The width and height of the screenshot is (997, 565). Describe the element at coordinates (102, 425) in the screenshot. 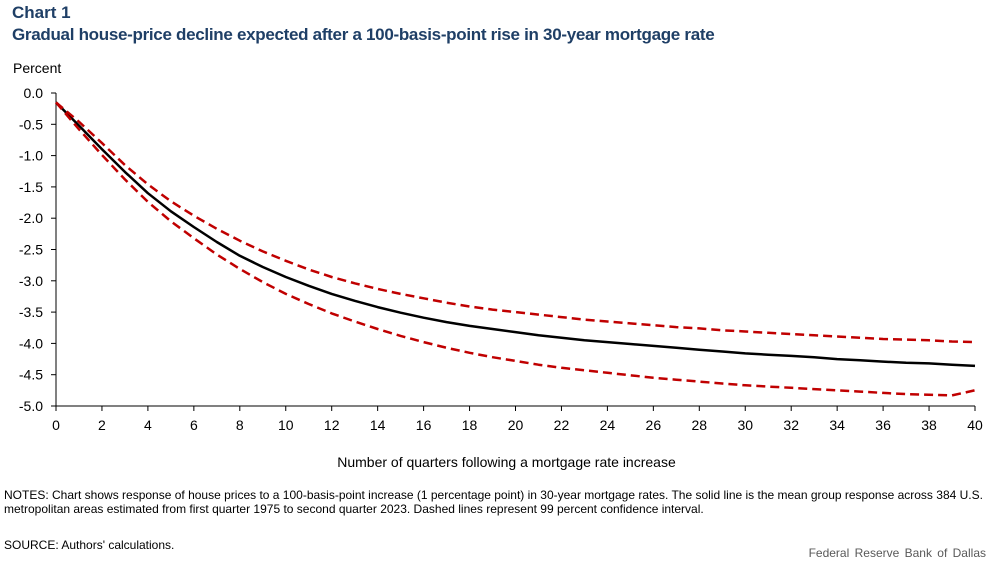

I see `x-tick-label: 2` at that location.